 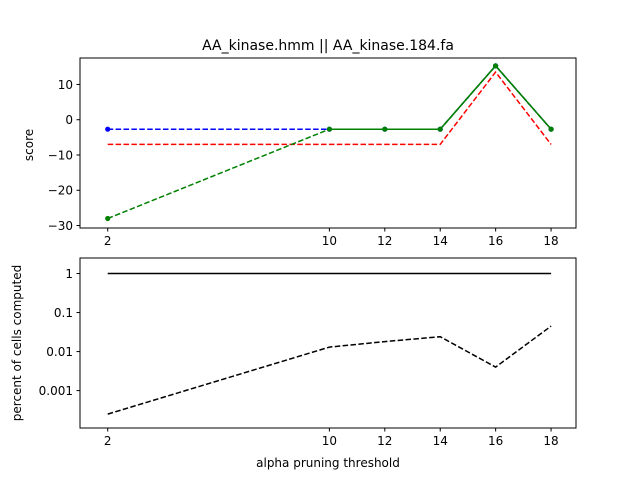 What do you see at coordinates (550, 241) in the screenshot?
I see `score-x-tick-label: 18` at bounding box center [550, 241].